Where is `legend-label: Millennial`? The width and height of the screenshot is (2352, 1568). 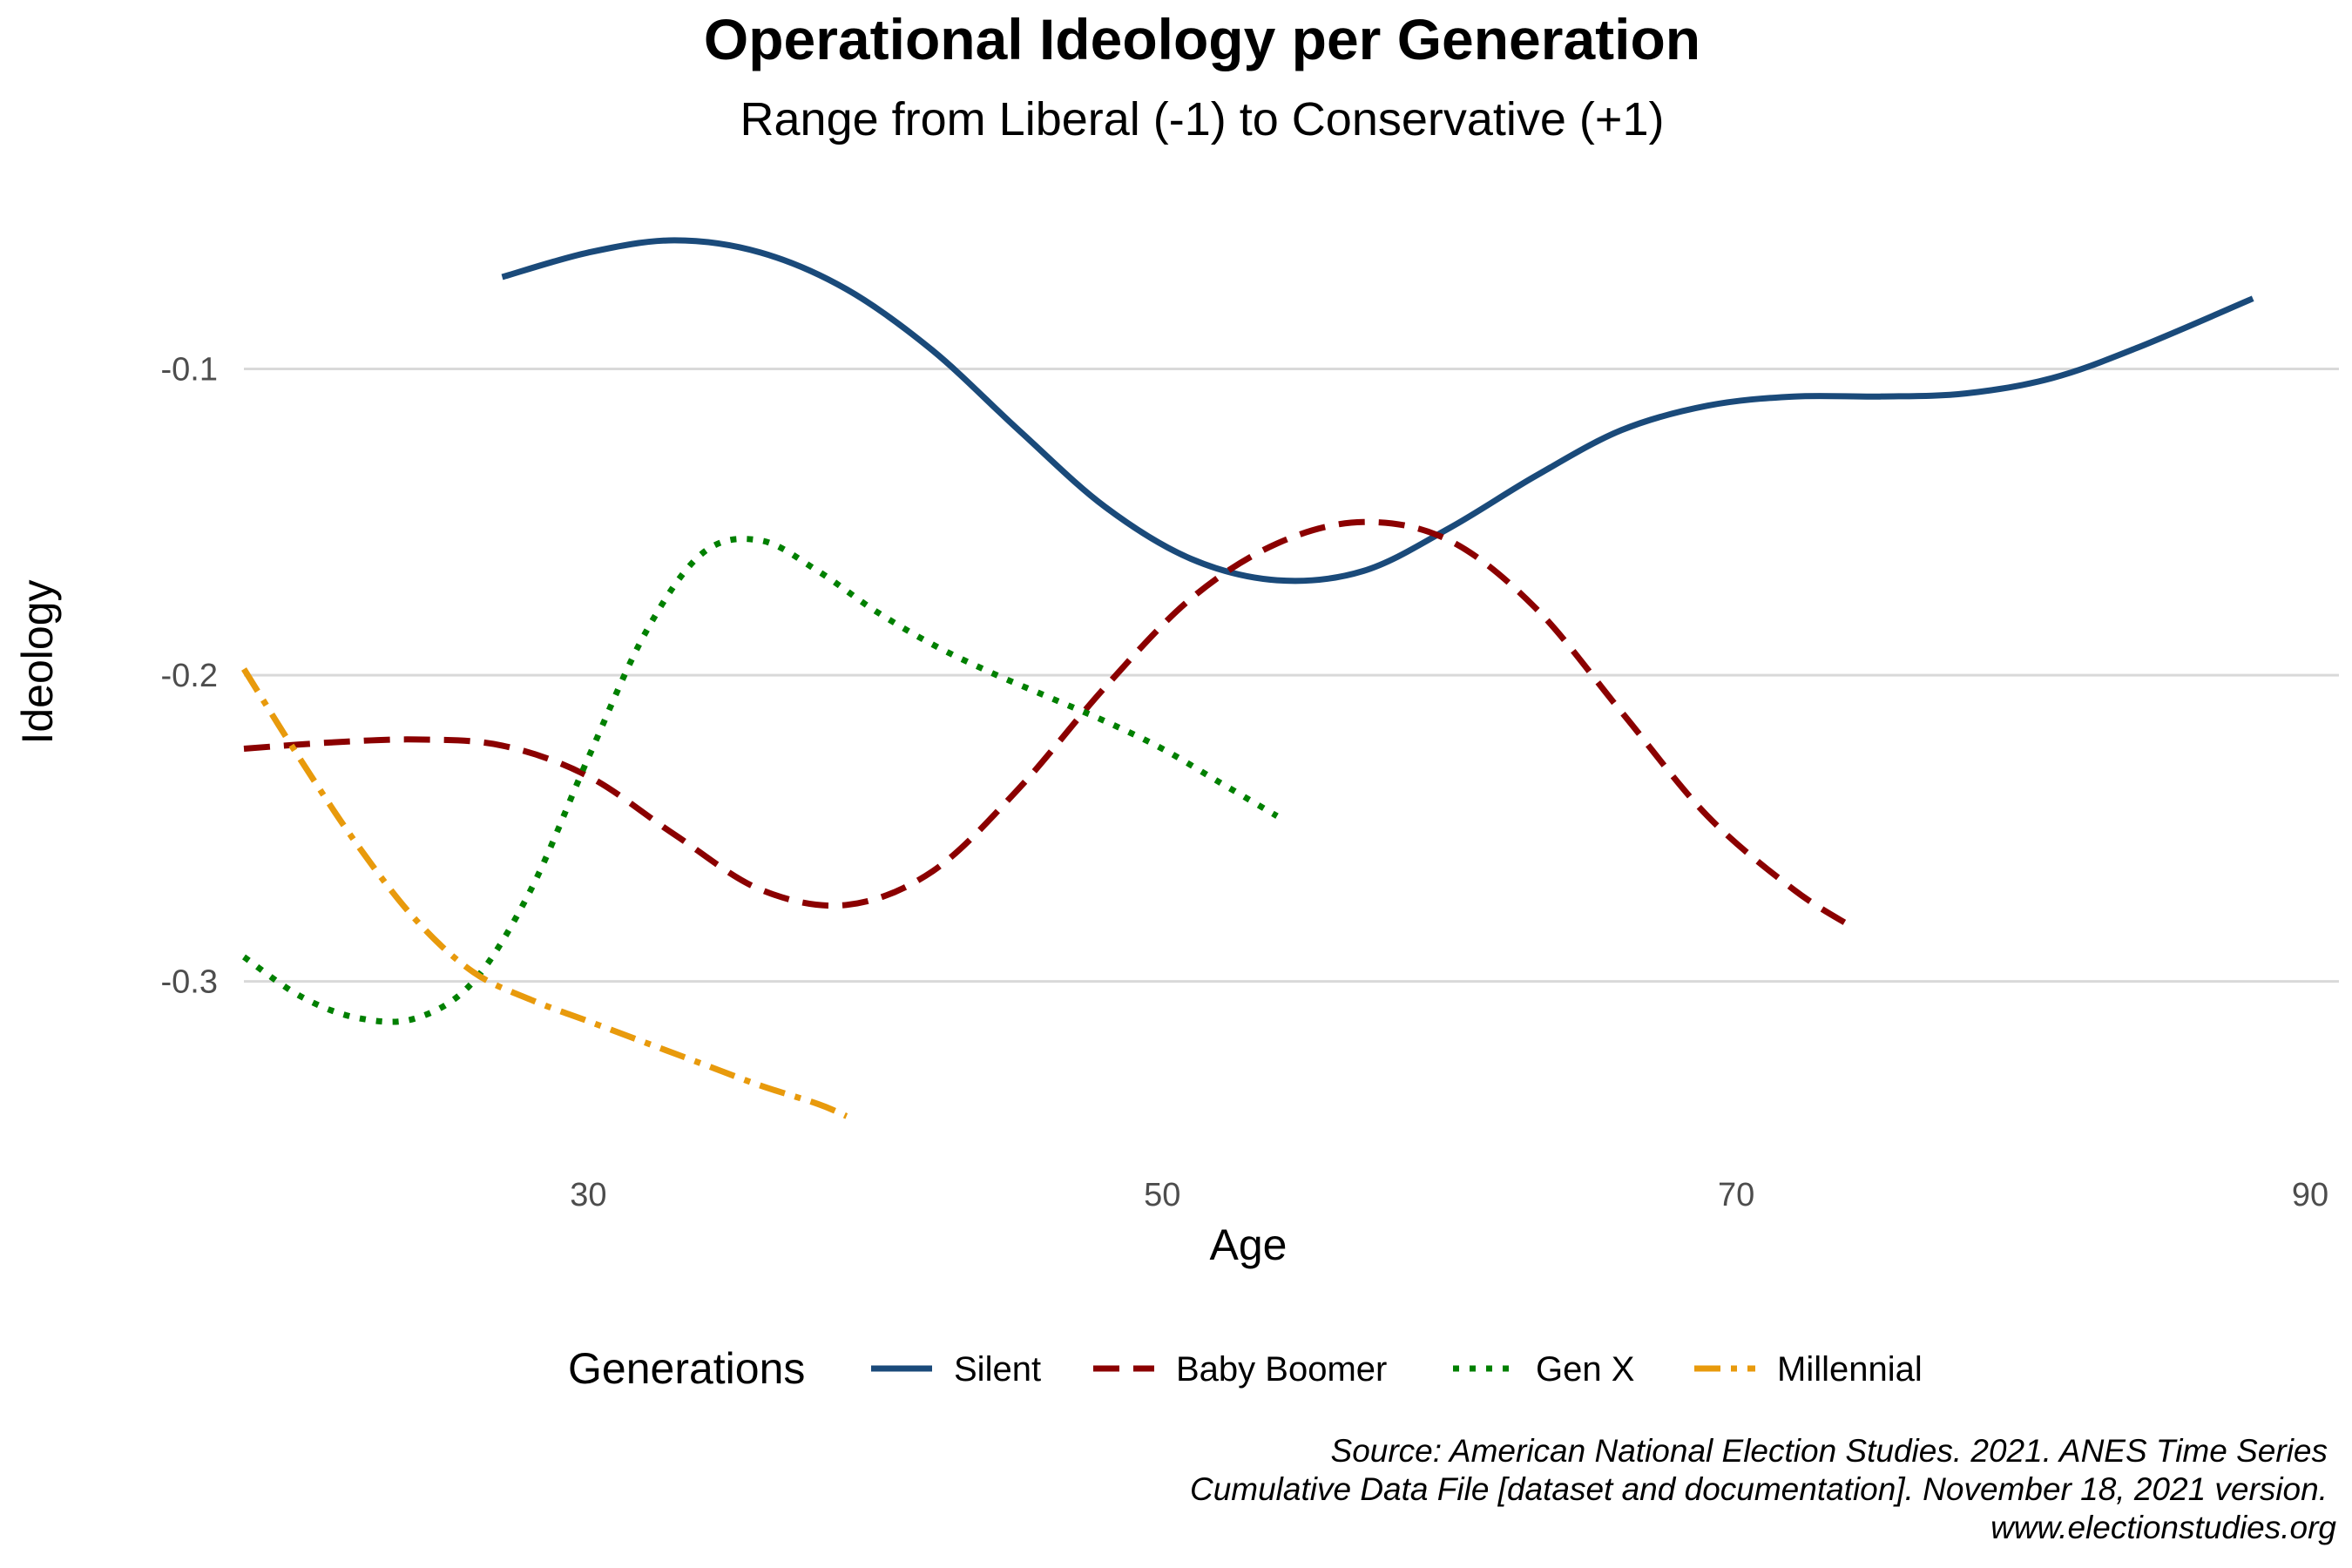 legend-label: Millennial is located at coordinates (1850, 1369).